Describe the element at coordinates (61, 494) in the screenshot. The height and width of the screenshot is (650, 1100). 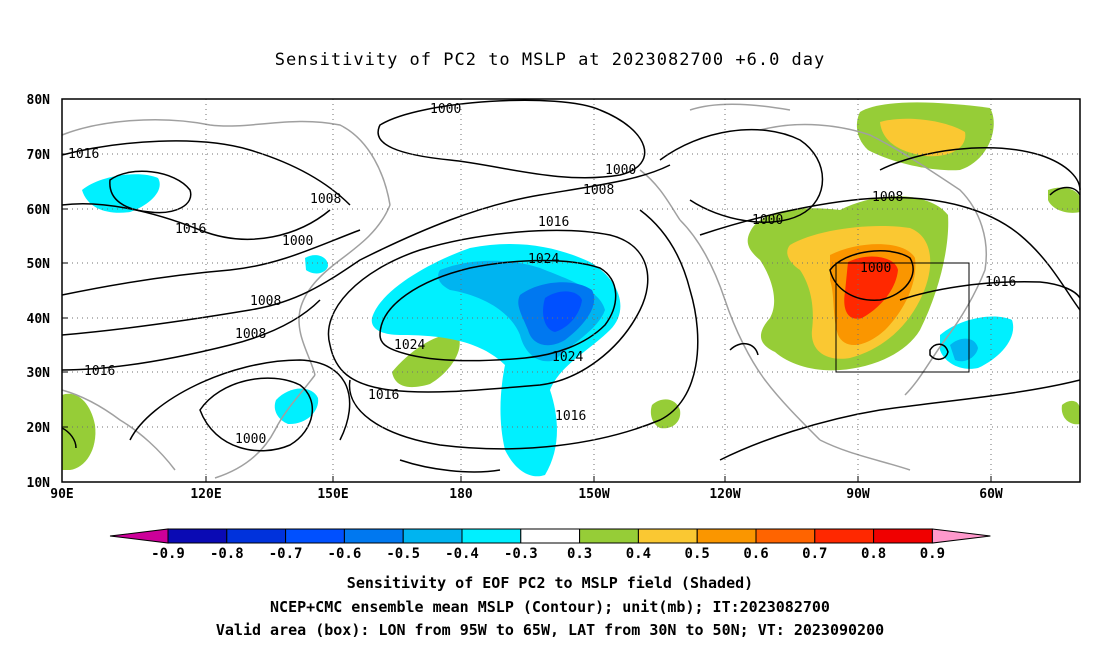
I see `lon-label: 90E` at that location.